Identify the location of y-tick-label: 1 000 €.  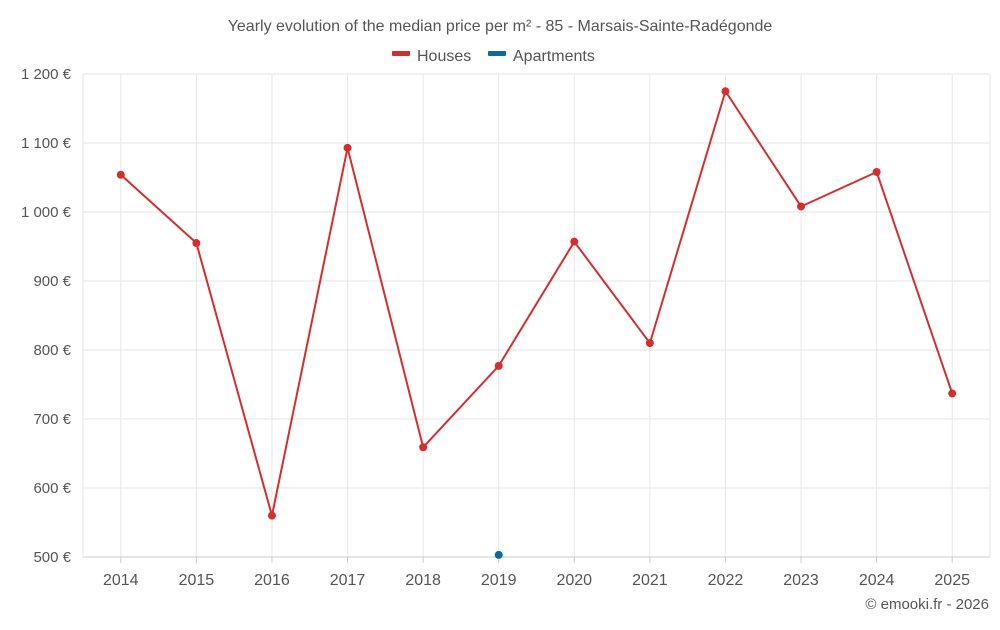
(46, 212).